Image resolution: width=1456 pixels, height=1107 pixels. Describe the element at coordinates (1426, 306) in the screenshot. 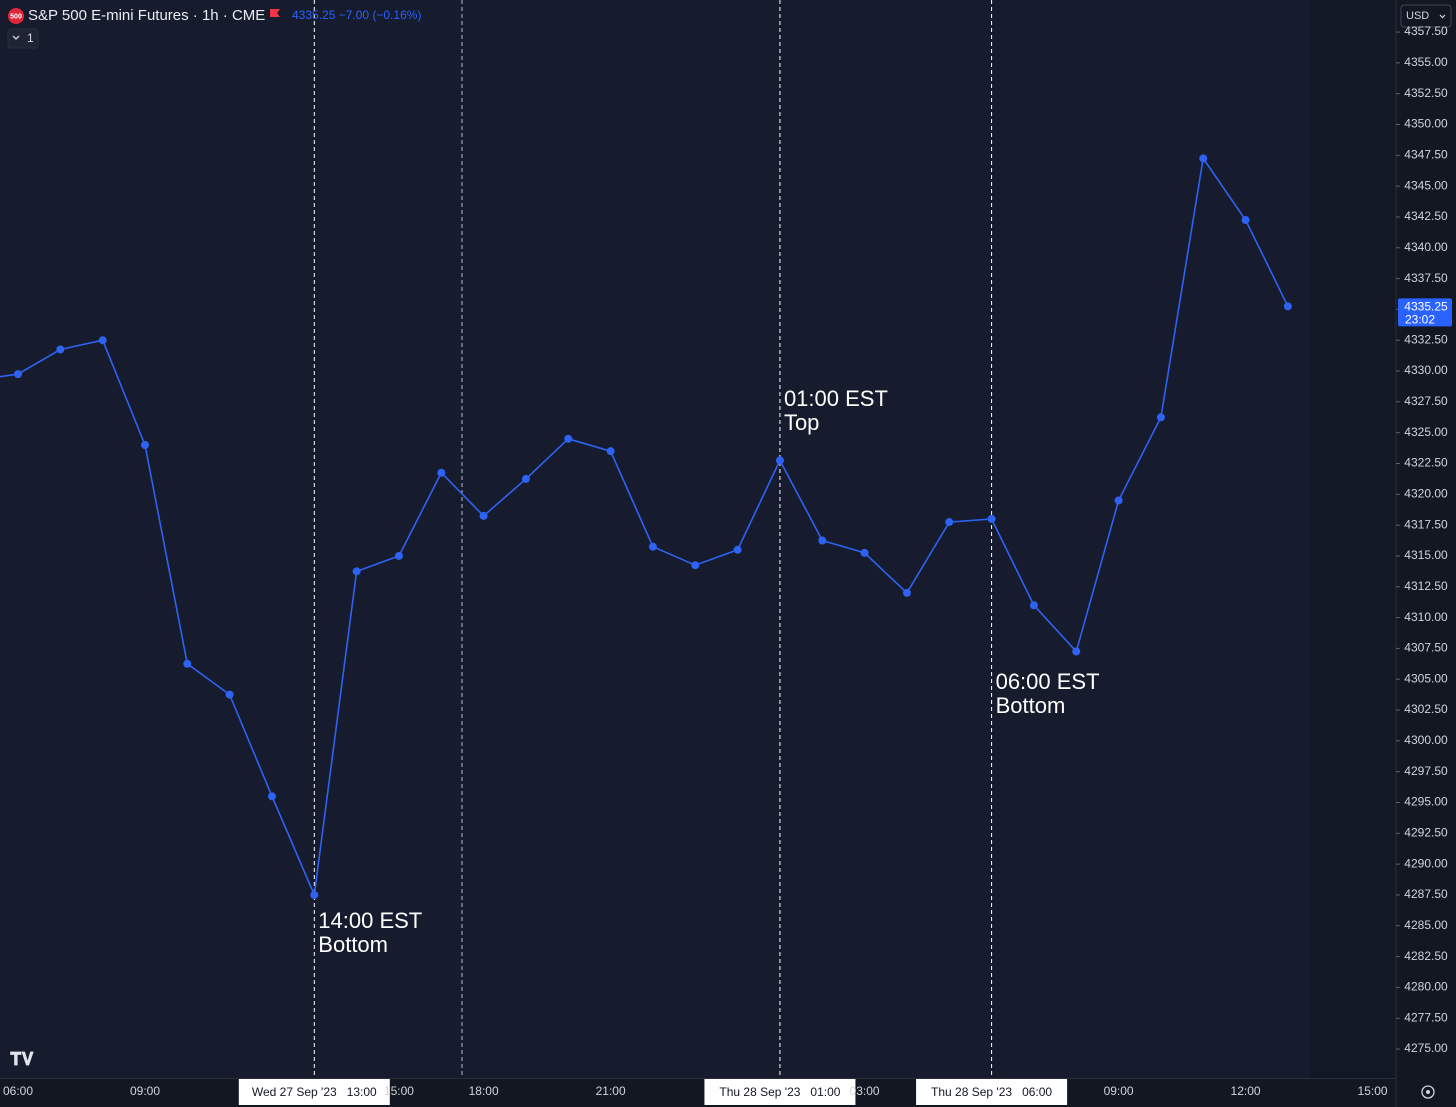

I see `last-price-label: 4335.25` at that location.